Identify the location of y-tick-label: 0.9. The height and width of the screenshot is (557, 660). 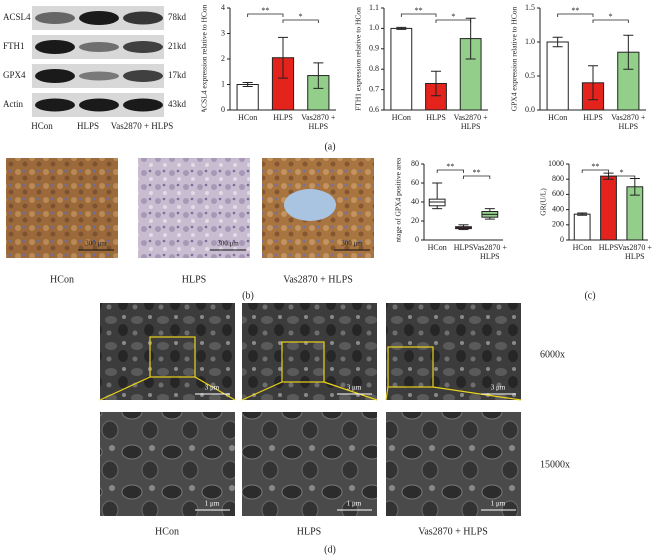
(374, 48).